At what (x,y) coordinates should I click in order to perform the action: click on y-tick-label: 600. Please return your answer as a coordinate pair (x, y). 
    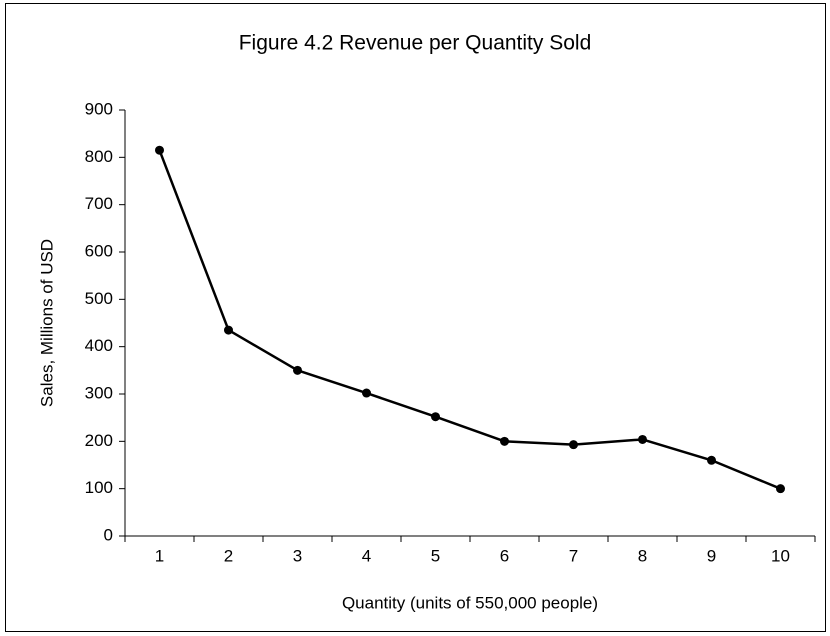
    Looking at the image, I should click on (99, 250).